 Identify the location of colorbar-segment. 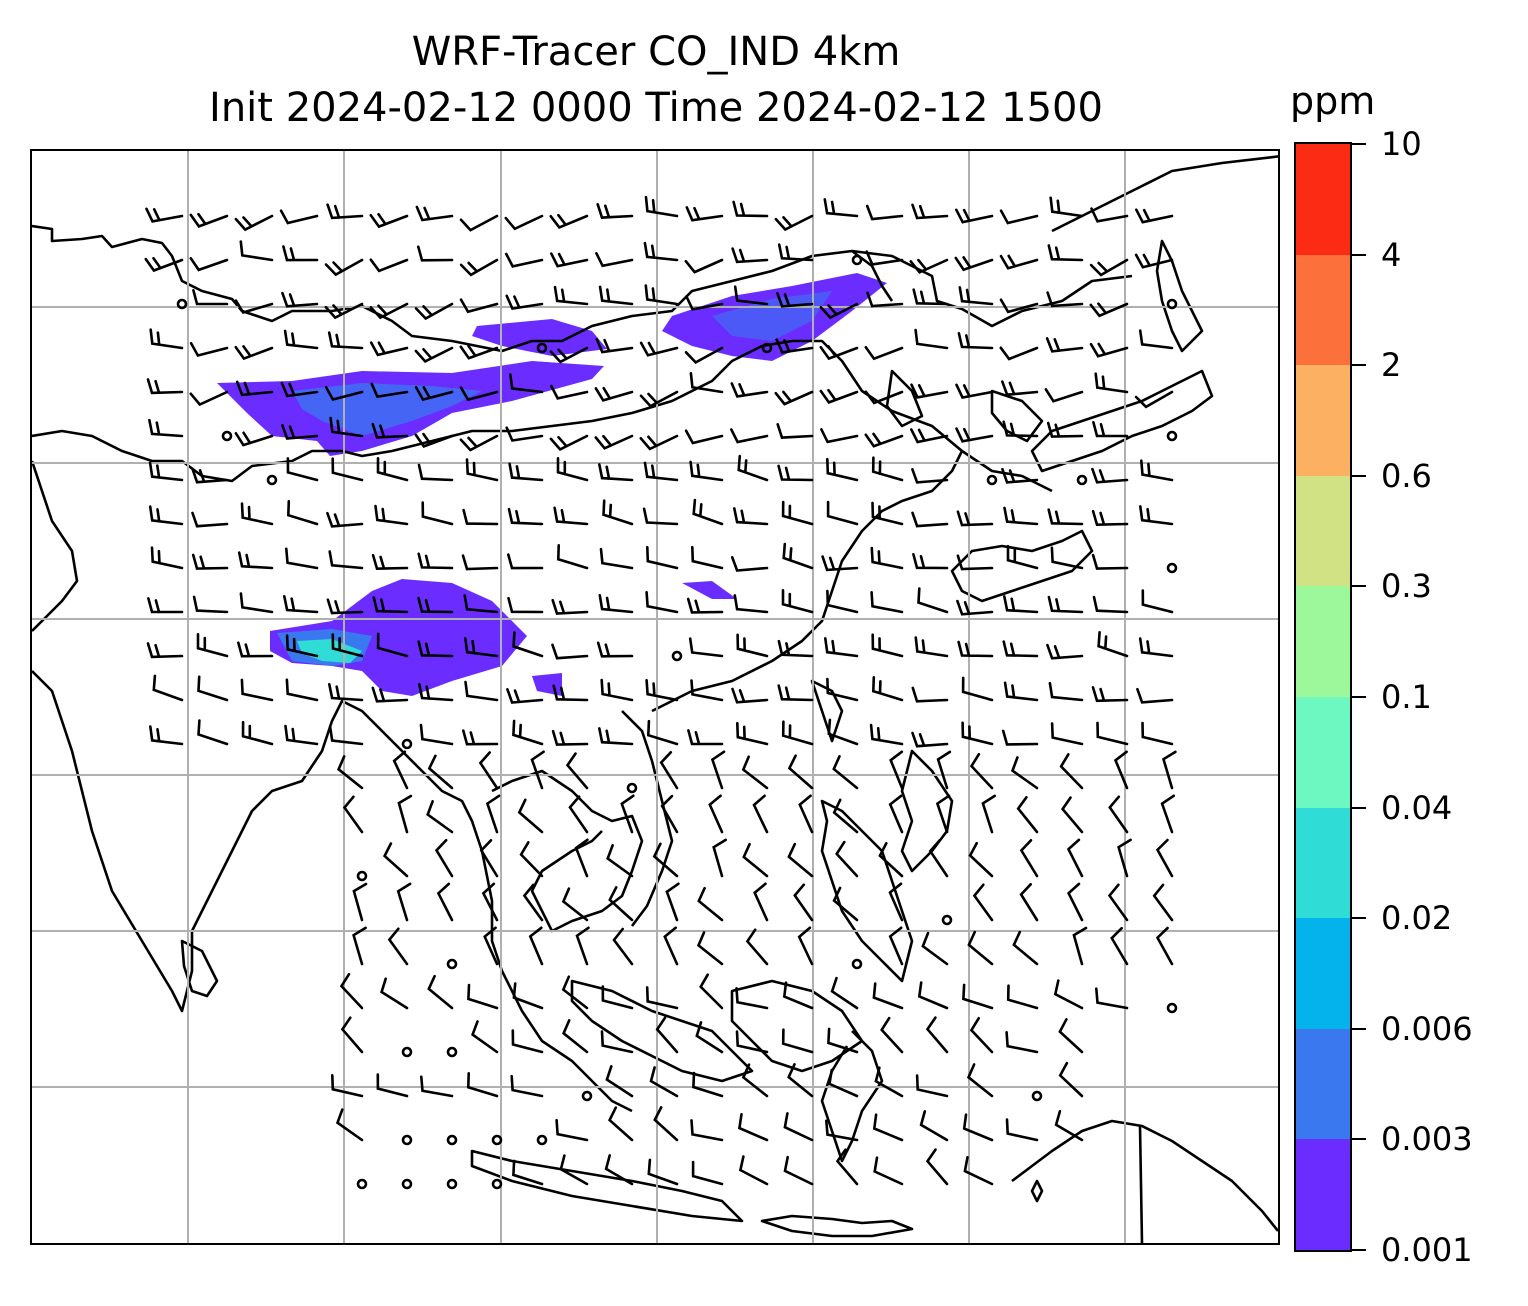
(1323, 1194).